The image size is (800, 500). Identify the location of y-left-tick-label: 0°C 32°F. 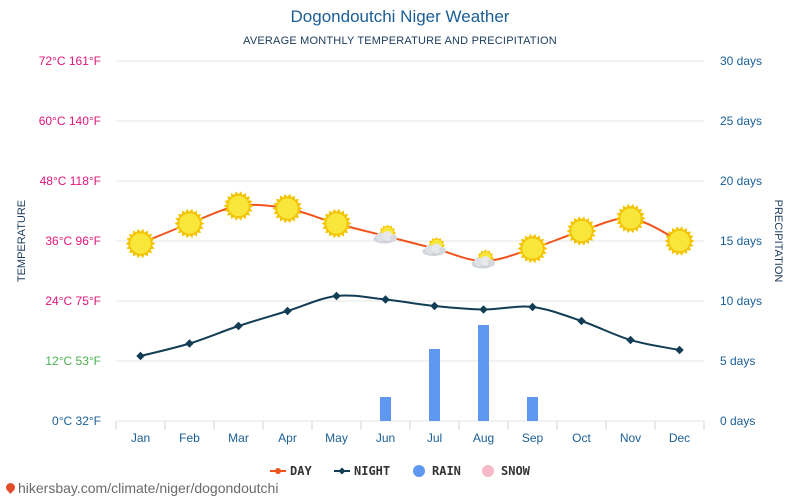
(76, 421).